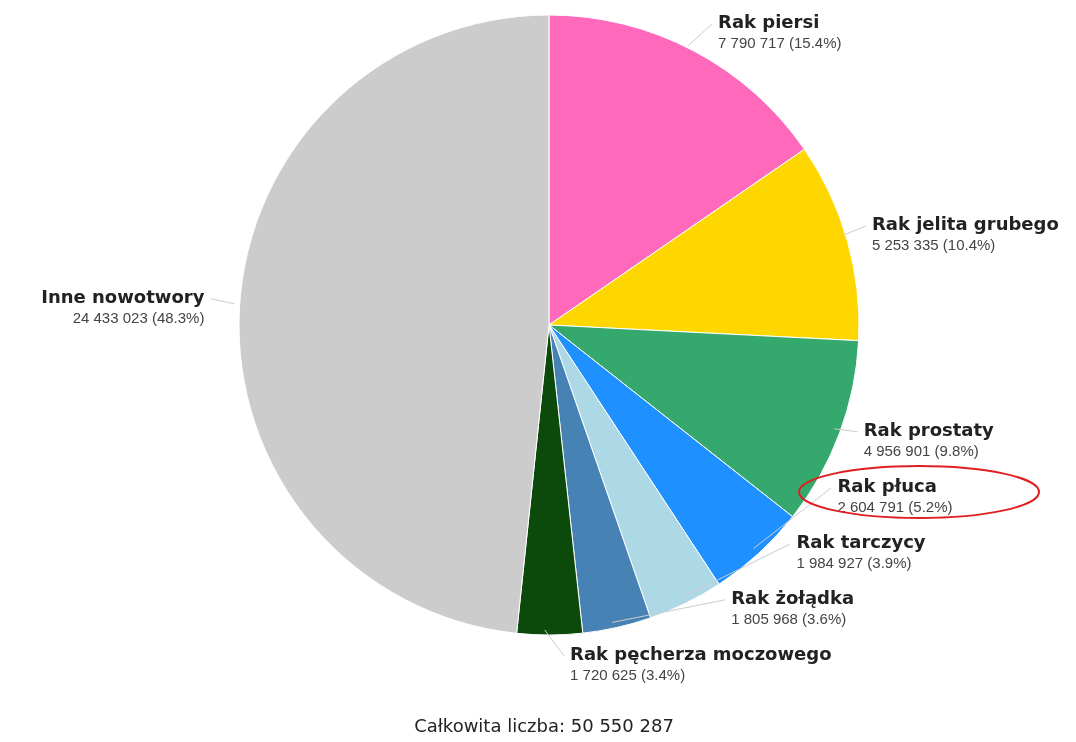  I want to click on data-label: 24 433 023 (48.3%), so click(138, 317).